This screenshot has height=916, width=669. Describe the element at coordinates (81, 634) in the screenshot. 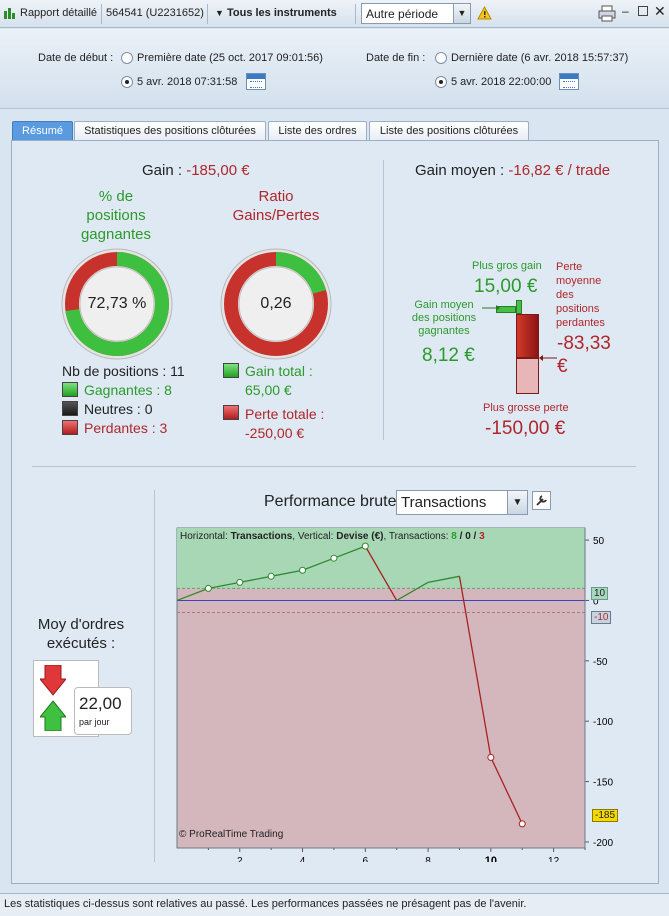

I see `orders-label: Moy d'ordres exécutés :` at that location.